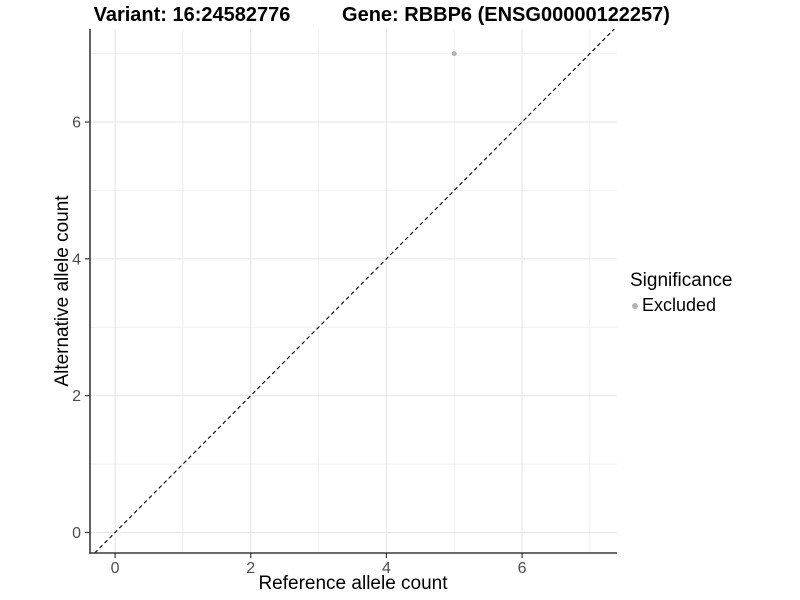 This screenshot has width=800, height=600. What do you see at coordinates (192, 15) in the screenshot?
I see `plot-title-variant: Variant: 16:24582776` at bounding box center [192, 15].